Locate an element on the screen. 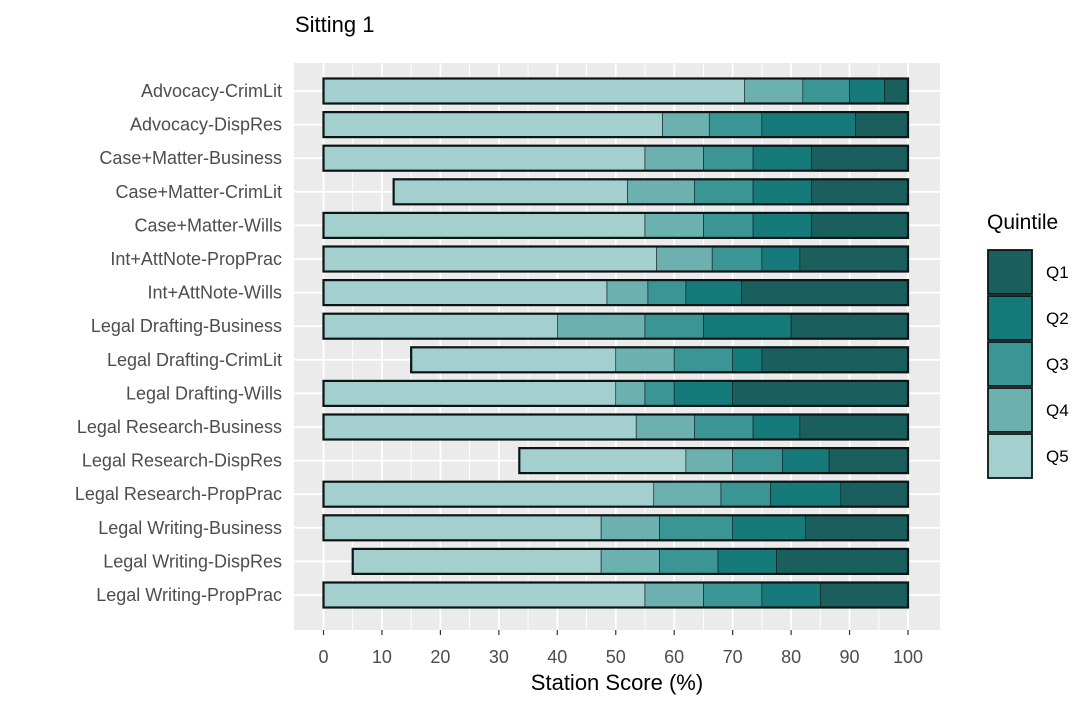  category-label: Legal Writing-PropPrac is located at coordinates (189, 595).